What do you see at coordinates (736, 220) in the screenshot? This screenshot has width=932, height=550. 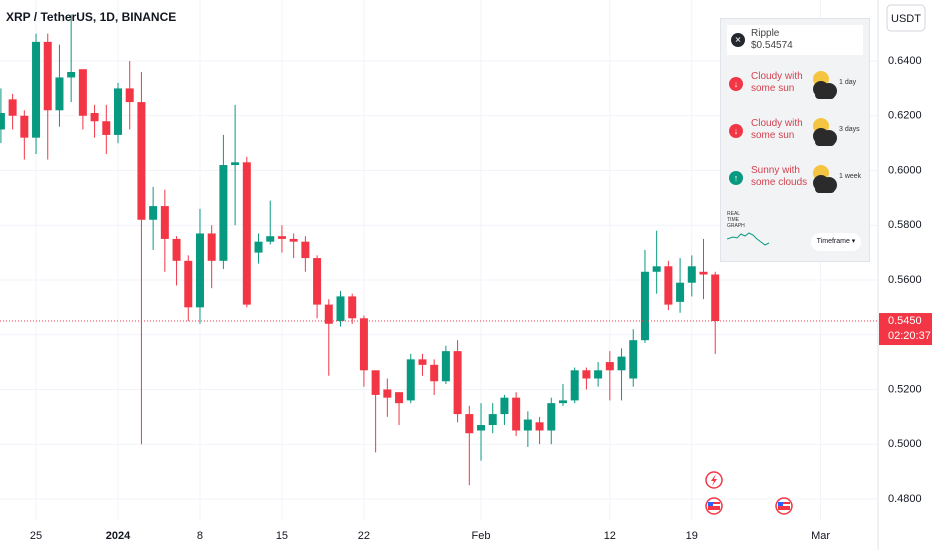 I see `graph-label: REAL TIME GRAPH` at bounding box center [736, 220].